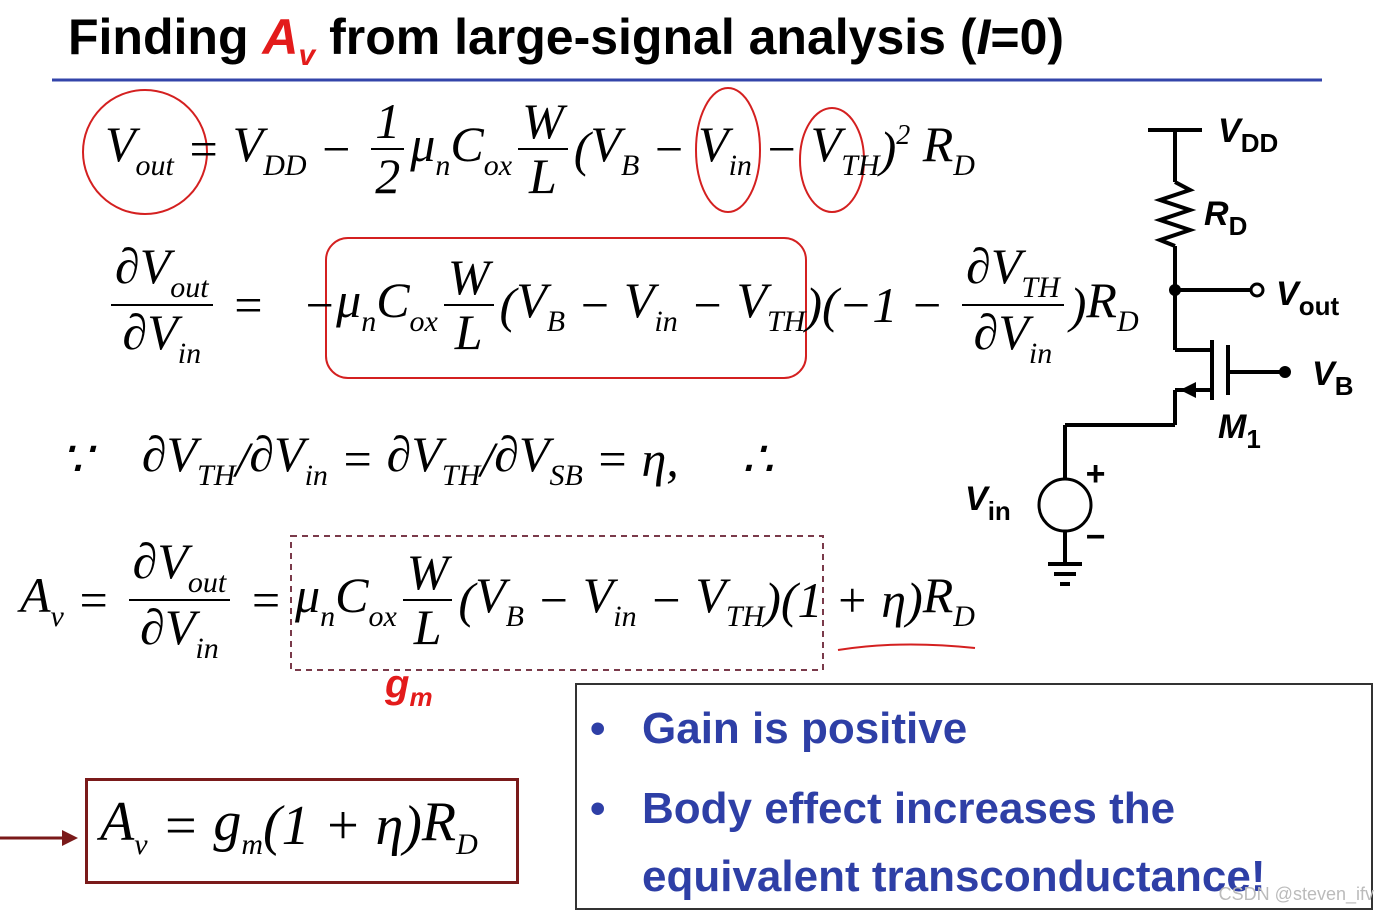 Image resolution: width=1388 pixels, height=923 pixels. I want to click on source-arrow, so click(1188, 390).